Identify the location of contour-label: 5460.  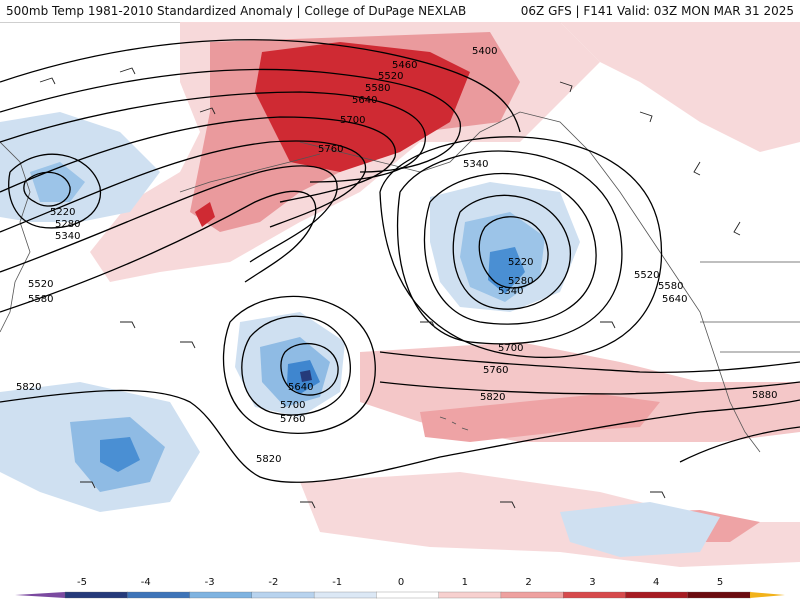
(404, 65).